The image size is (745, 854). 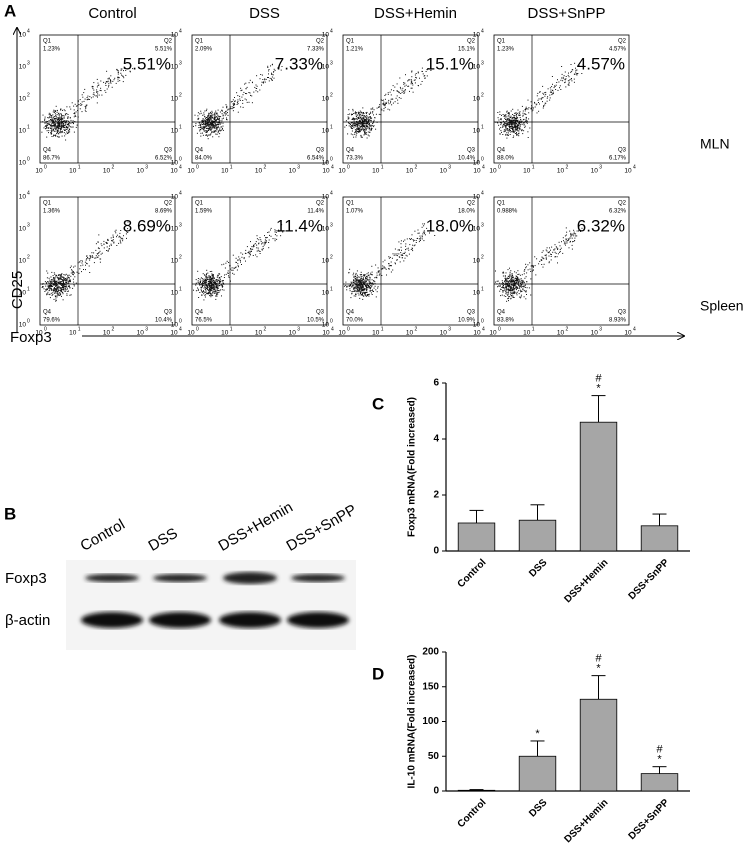 I want to click on quadrant-name: Q3, so click(x=471, y=313).